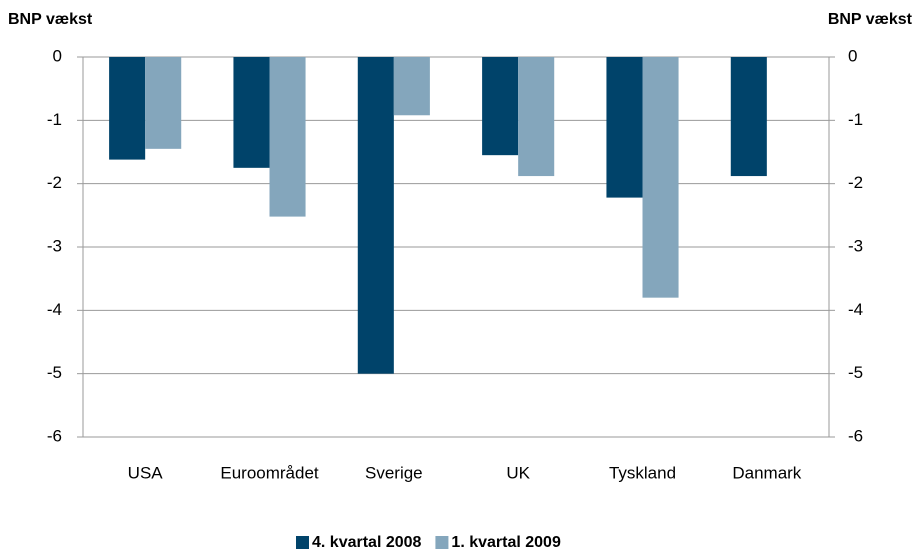  I want to click on y-tick-label: 0, so click(57, 55).